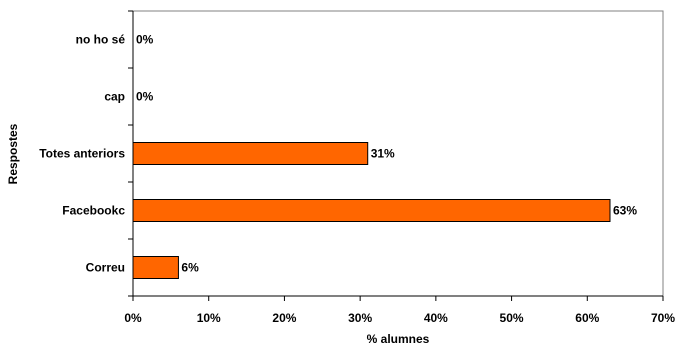 The width and height of the screenshot is (683, 350). Describe the element at coordinates (587, 318) in the screenshot. I see `x-tick-label: 60%` at that location.